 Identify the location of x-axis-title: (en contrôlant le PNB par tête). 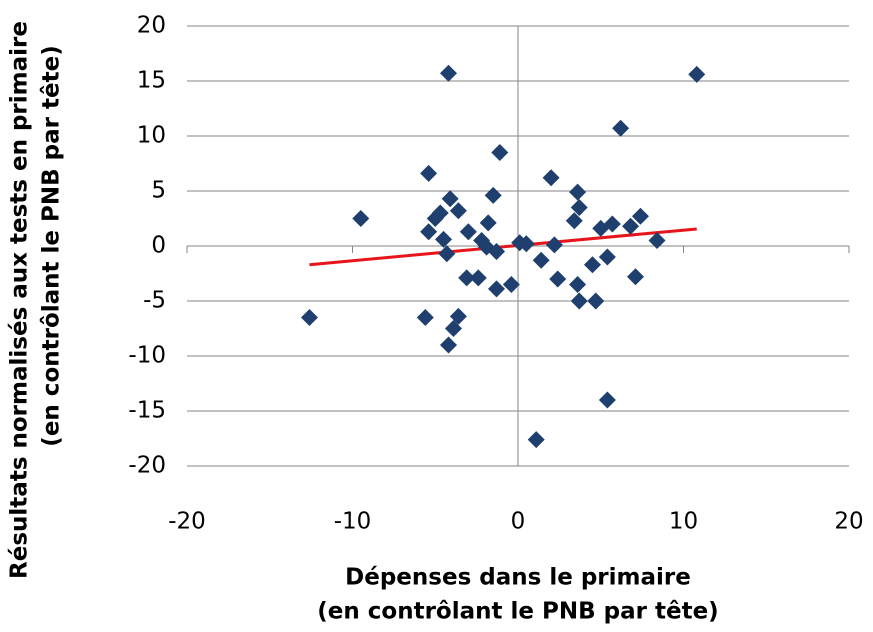
(517, 612).